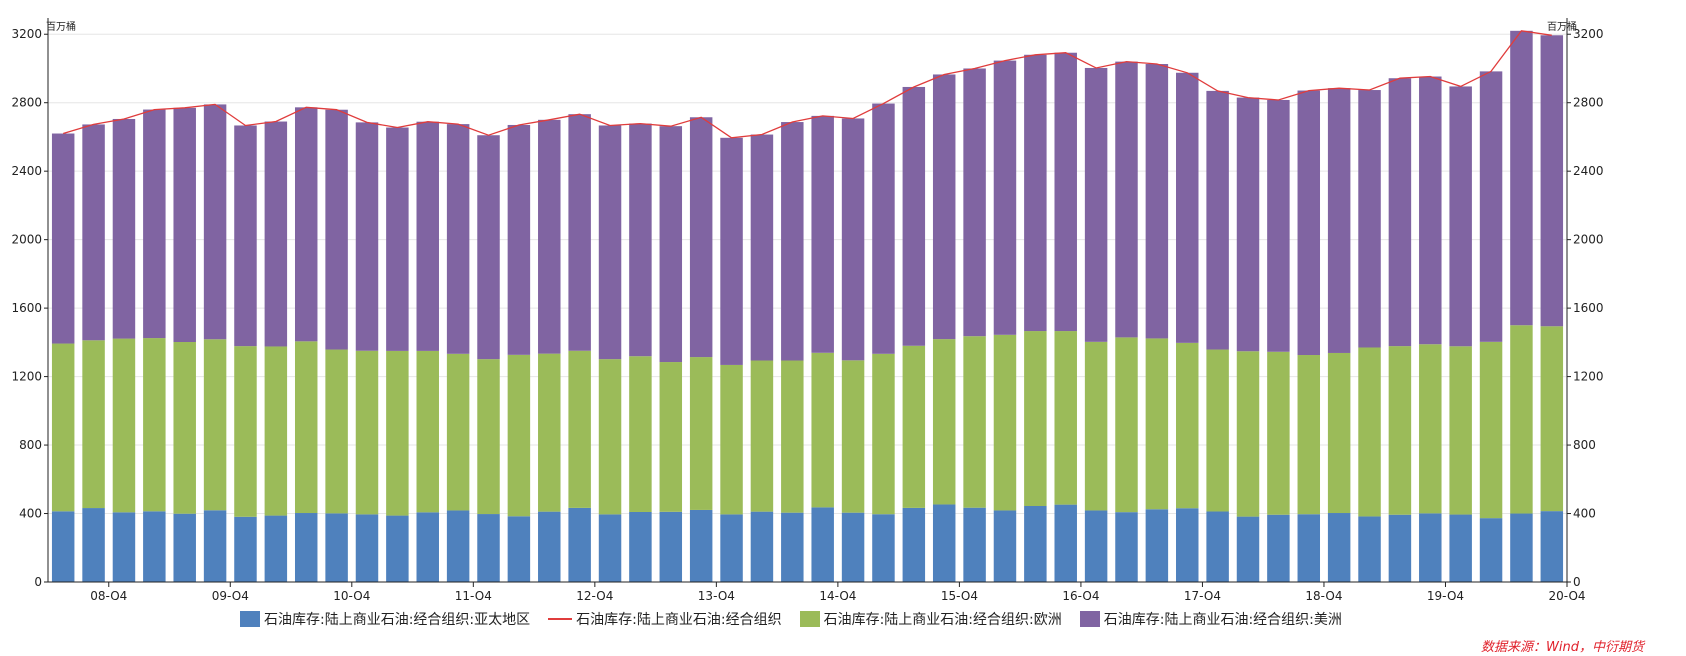 The image size is (1686, 656). I want to click on y-tick-label-left: 400, so click(30, 514).